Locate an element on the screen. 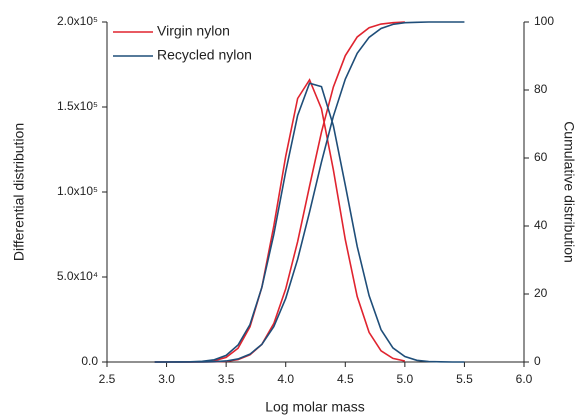  y-tick-label: 5.0x10⁴ is located at coordinates (77, 276).